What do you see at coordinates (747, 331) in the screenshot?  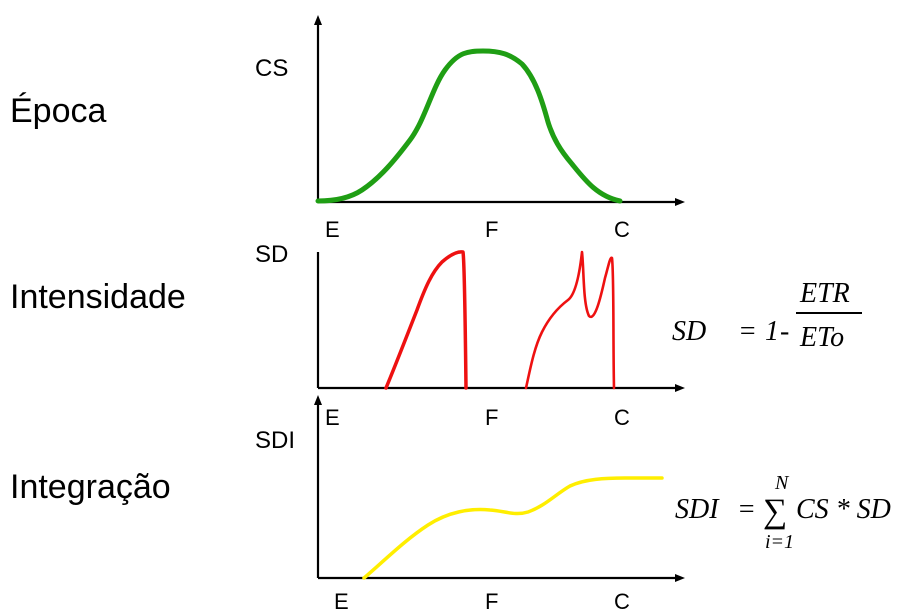 I see `formula-sd-equals: =` at bounding box center [747, 331].